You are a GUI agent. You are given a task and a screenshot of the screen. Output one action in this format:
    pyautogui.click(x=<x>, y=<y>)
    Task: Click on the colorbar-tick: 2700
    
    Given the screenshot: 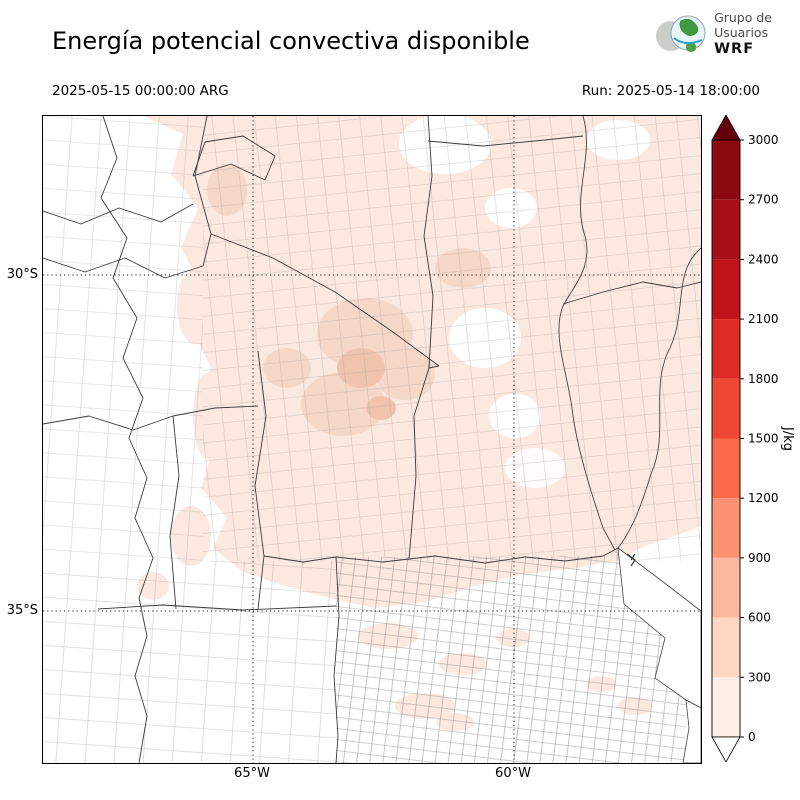 What is the action you would take?
    pyautogui.click(x=763, y=200)
    